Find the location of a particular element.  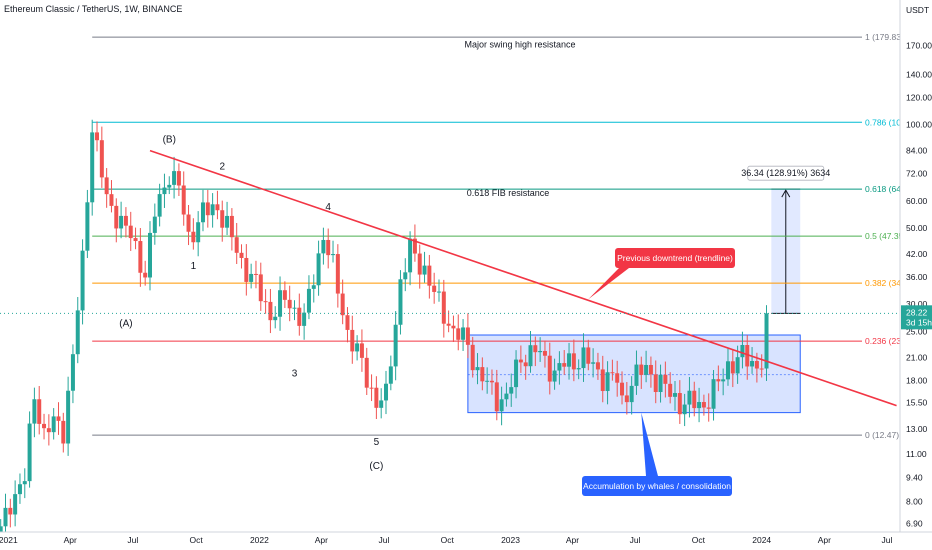

y-tick-label: 170.00 is located at coordinates (919, 46).